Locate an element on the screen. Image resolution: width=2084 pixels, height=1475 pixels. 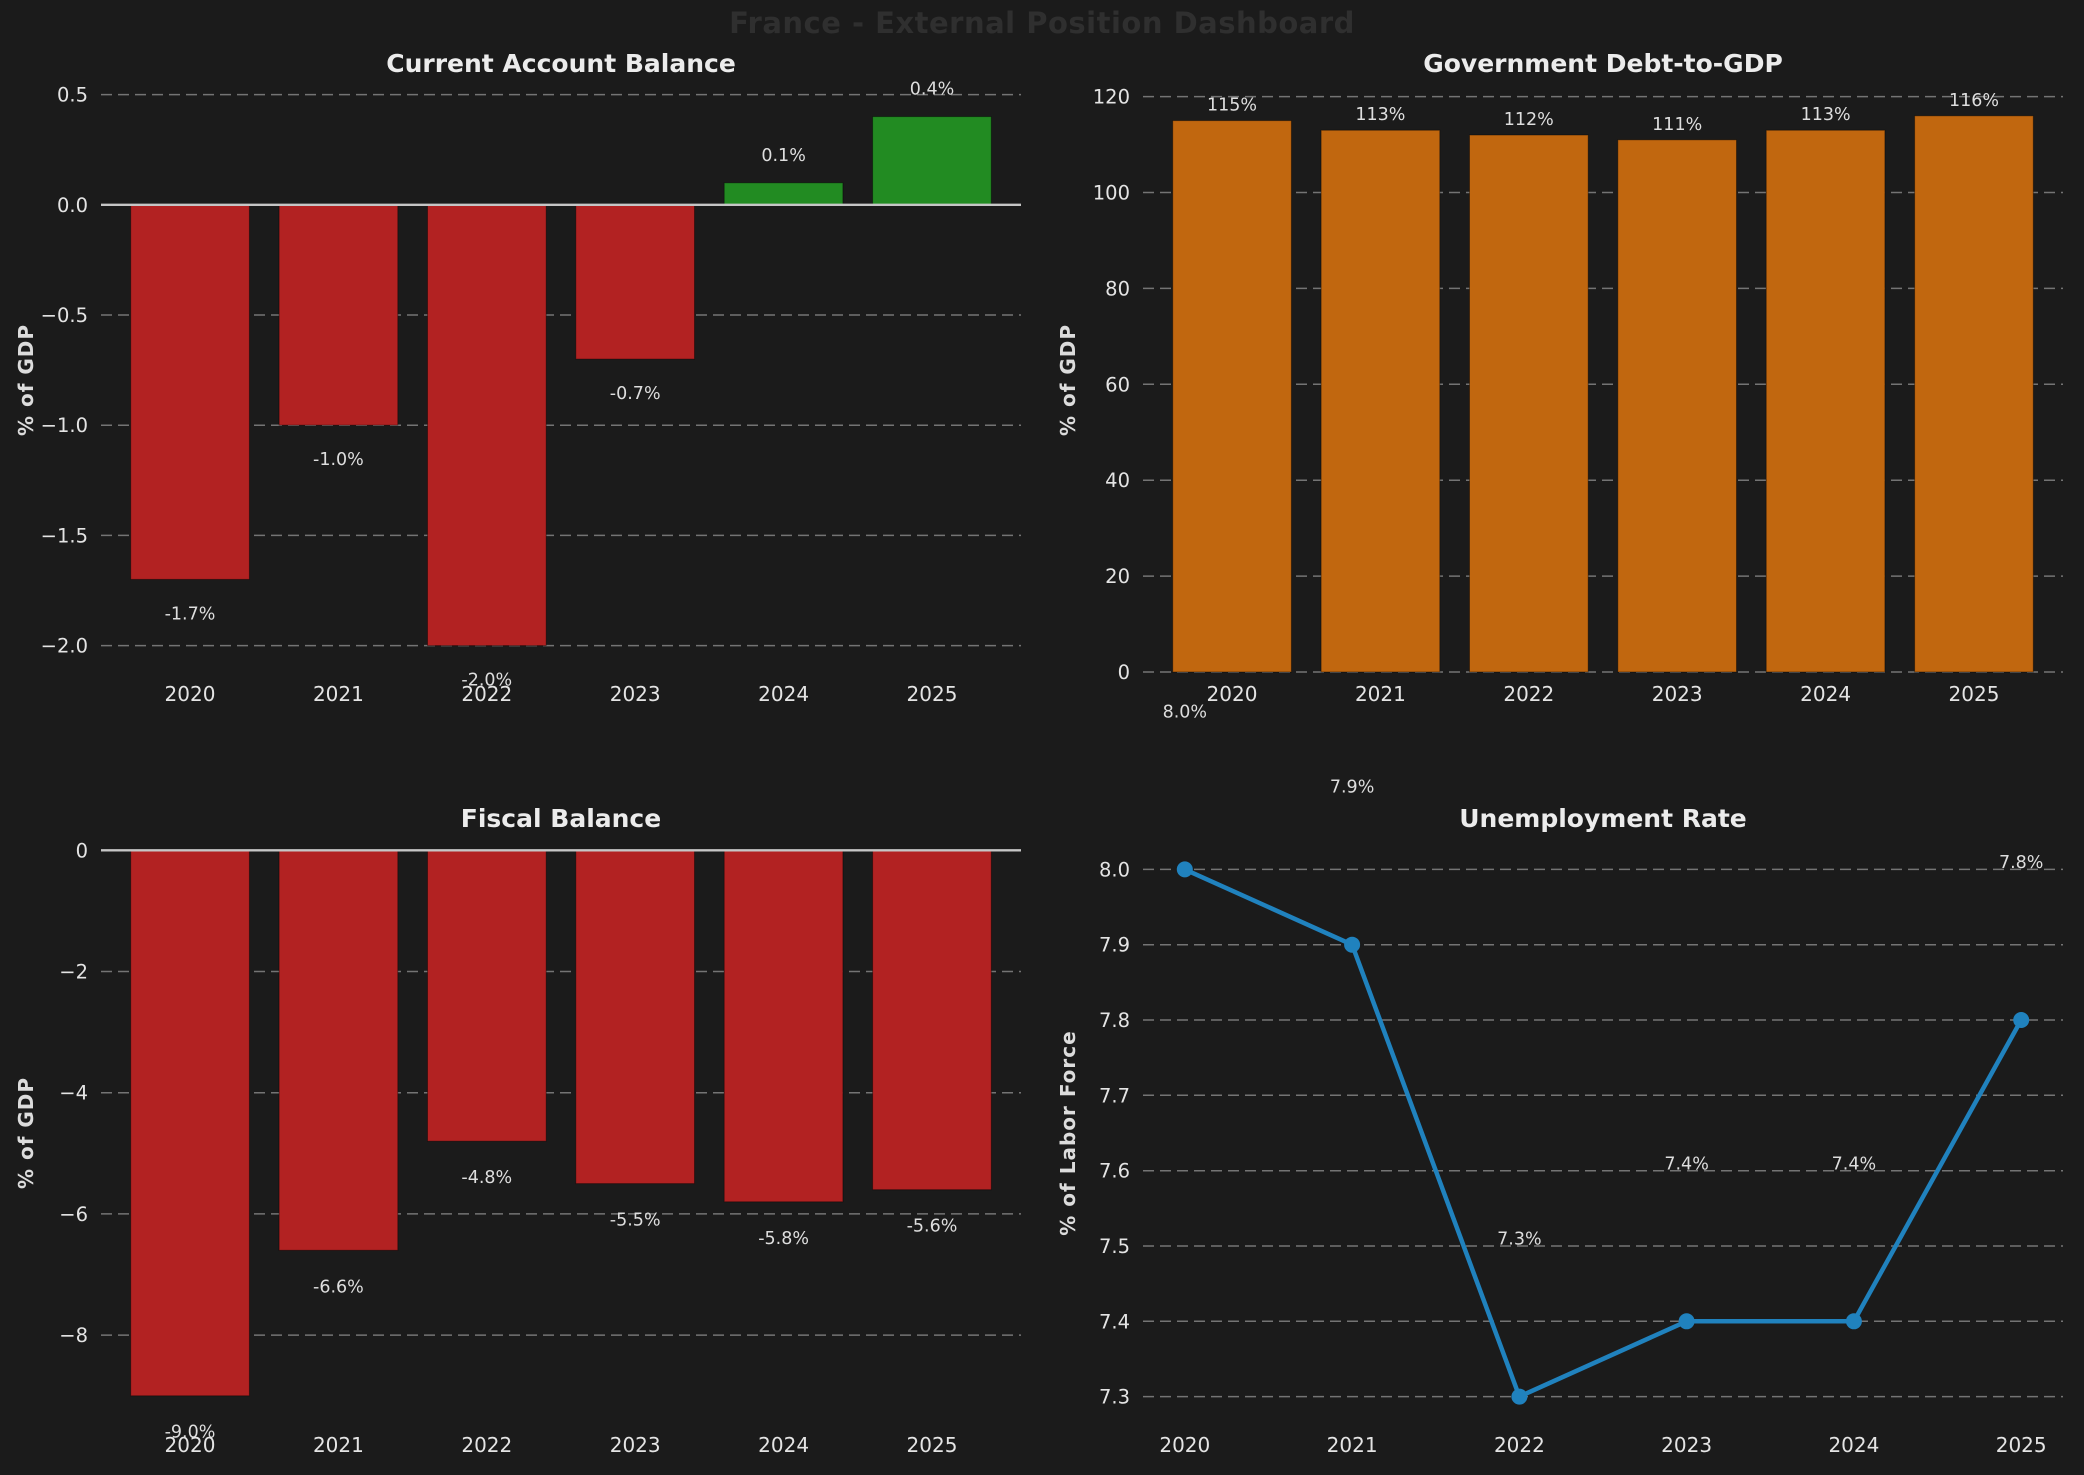
y-tick-40: 40 is located at coordinates (1117, 480).